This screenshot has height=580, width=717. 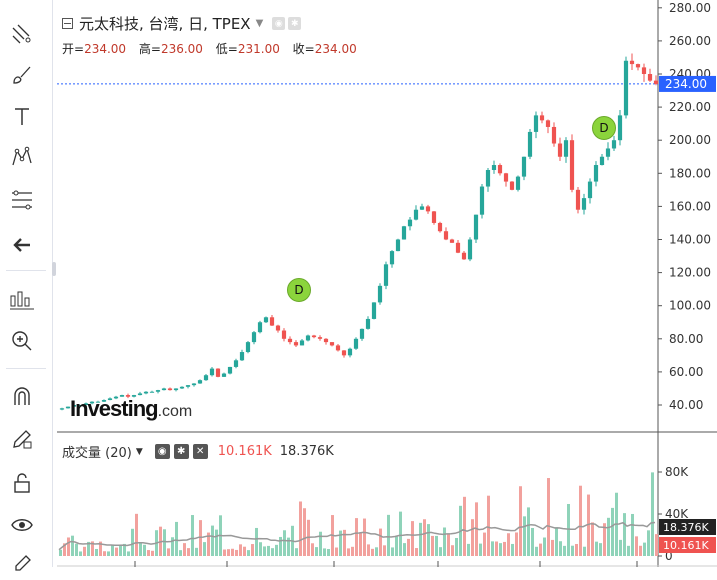 I want to click on volume-title: 成交量 (20), so click(x=97, y=453).